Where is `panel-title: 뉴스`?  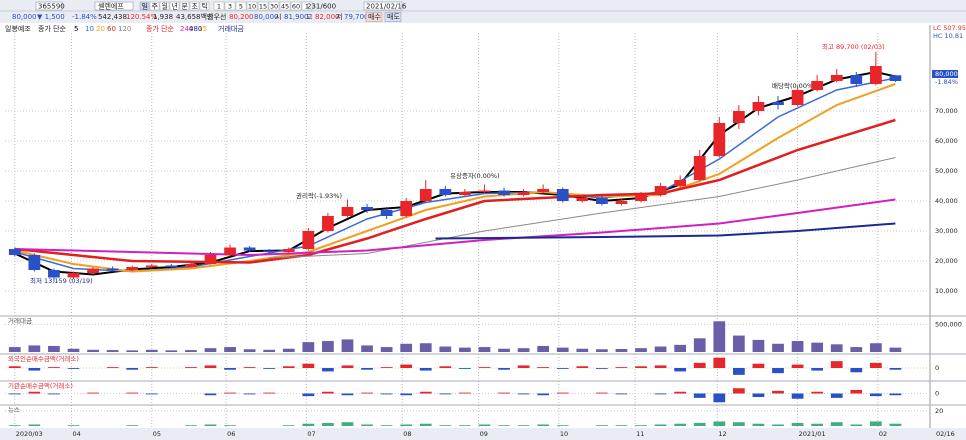
panel-title: 뉴스 is located at coordinates (14, 410).